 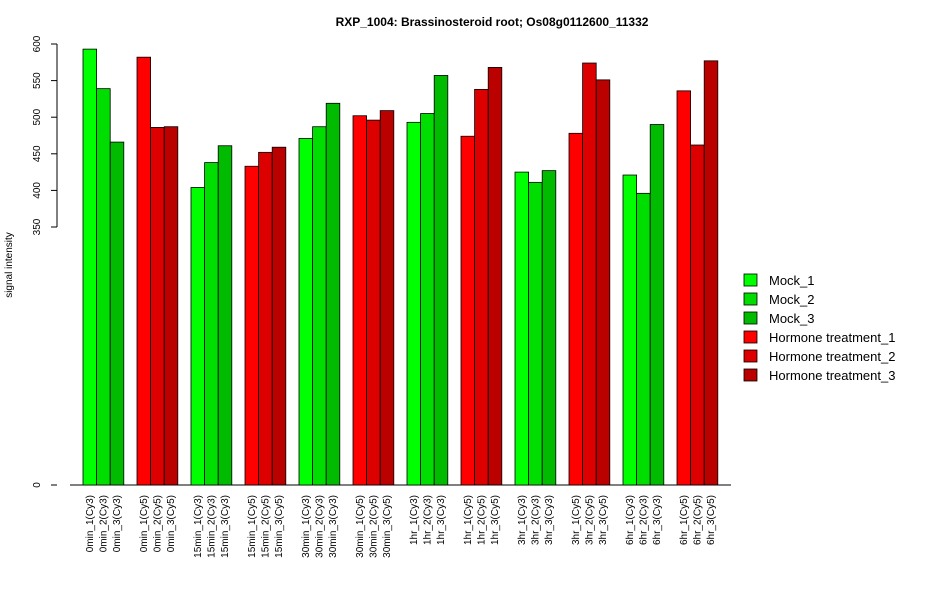 I want to click on x-tick-label: 6hr_3(Cy5), so click(x=711, y=520).